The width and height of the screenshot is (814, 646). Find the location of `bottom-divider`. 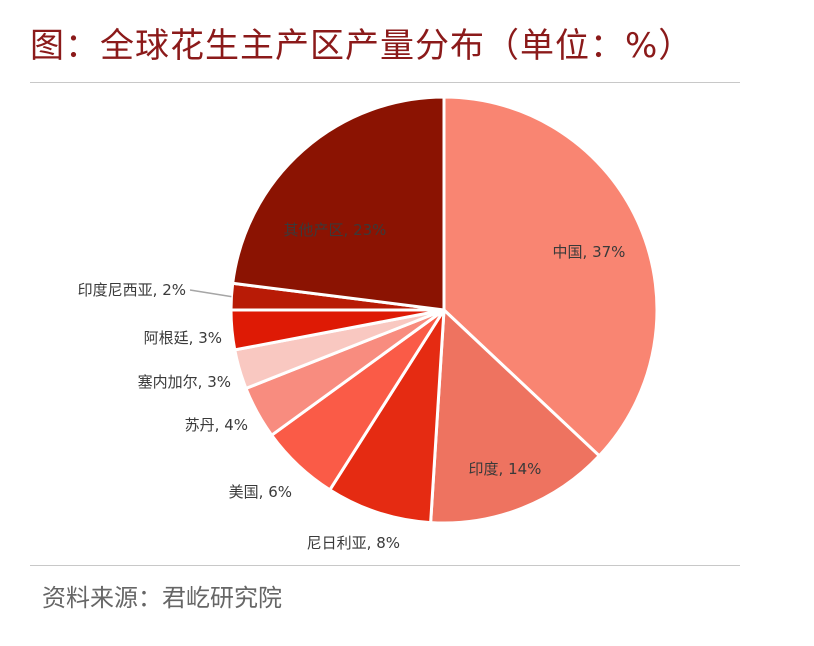

bottom-divider is located at coordinates (385, 565).